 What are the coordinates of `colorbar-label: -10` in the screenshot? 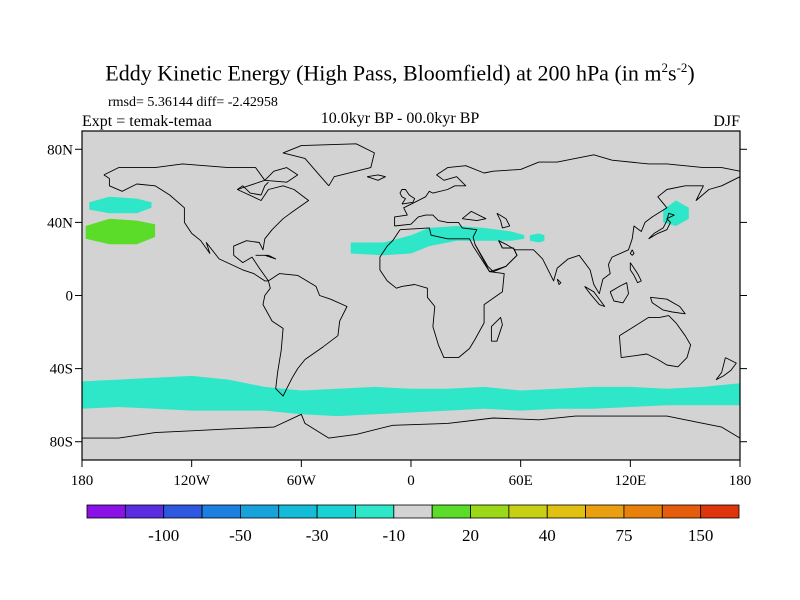 It's located at (393, 535).